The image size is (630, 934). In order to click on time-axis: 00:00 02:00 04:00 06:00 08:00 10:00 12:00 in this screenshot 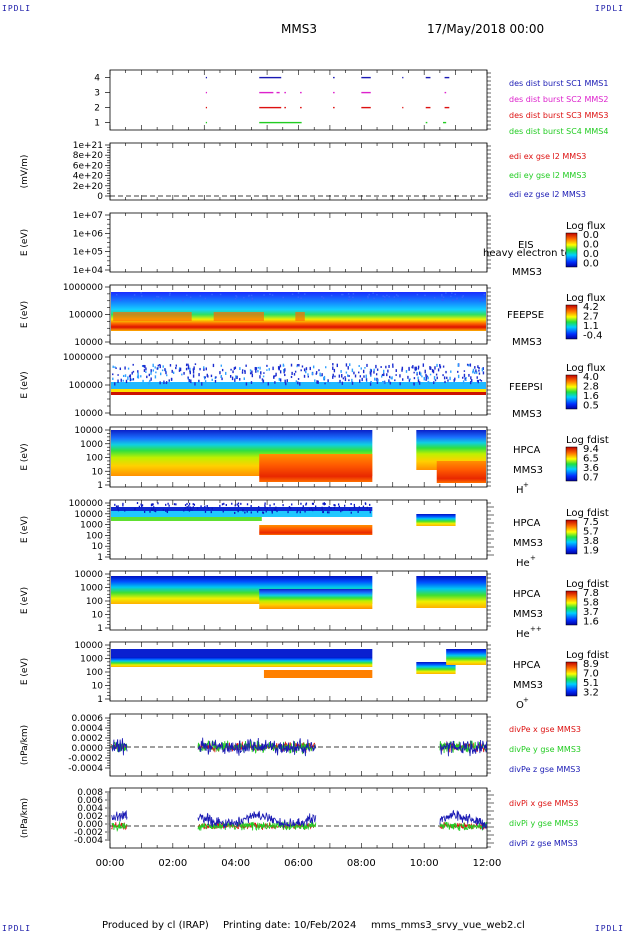, I will do `click(299, 863)`.